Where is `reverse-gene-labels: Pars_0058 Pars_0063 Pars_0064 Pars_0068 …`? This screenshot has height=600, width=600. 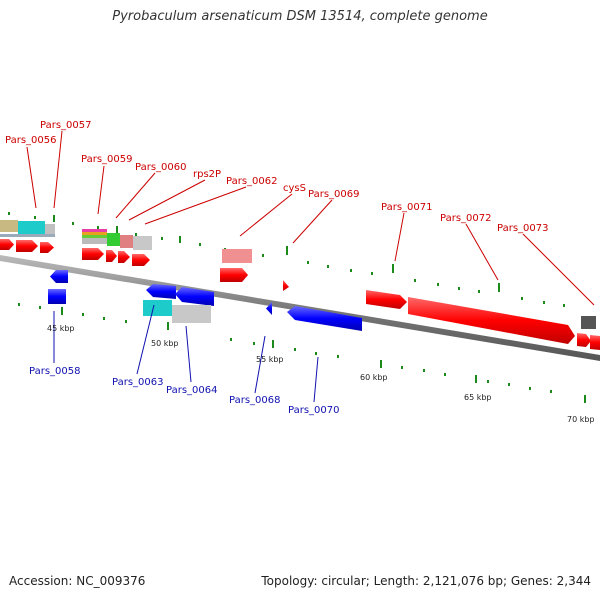 reverse-gene-labels: Pars_0058 Pars_0063 Pars_0064 Pars_0068 … is located at coordinates (184, 391).